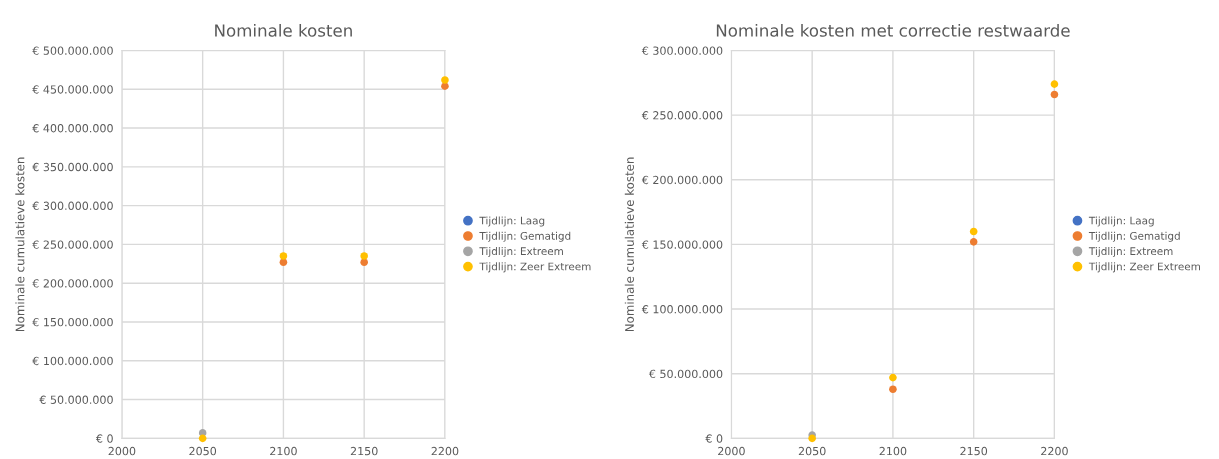 The width and height of the screenshot is (1219, 459). Describe the element at coordinates (893, 30) in the screenshot. I see `chart-title: Nominale kosten met correctie restwaarde` at that location.